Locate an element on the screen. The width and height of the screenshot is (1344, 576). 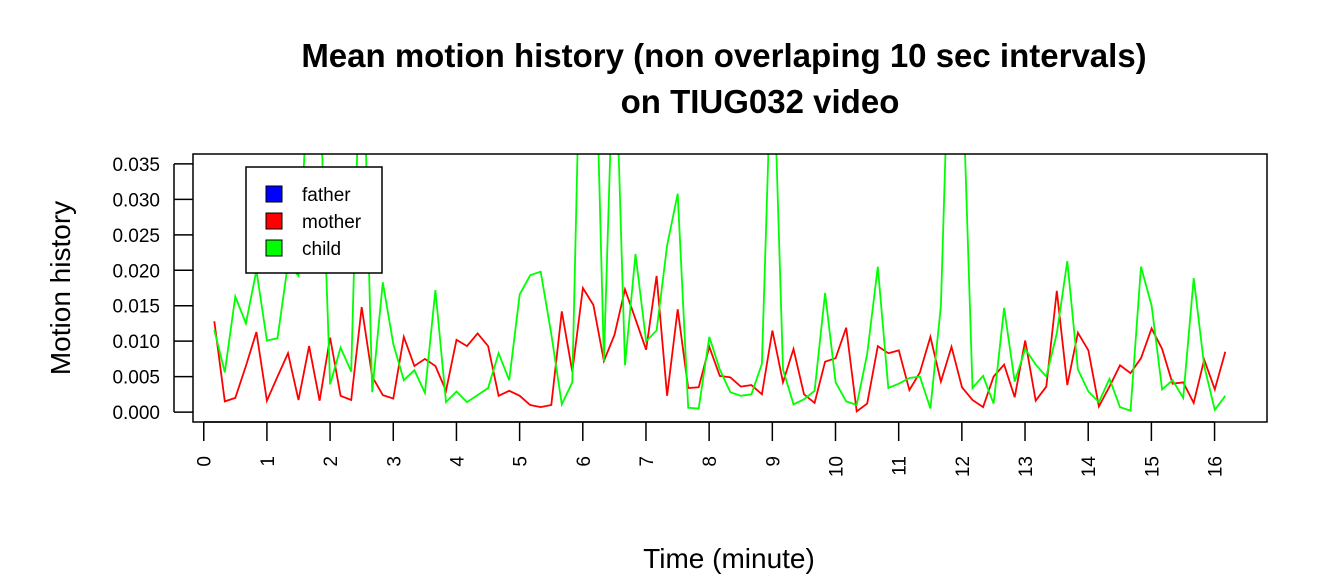
x-axis-label: Time (minute) is located at coordinates (729, 558).